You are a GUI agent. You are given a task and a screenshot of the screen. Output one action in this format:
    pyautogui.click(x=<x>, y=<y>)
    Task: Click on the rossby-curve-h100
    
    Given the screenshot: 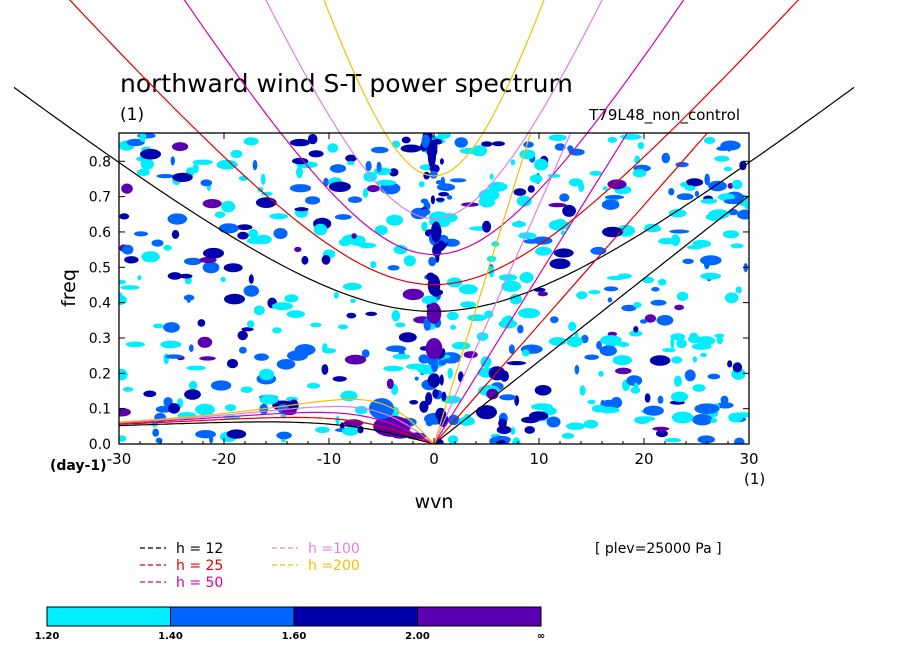 What is the action you would take?
    pyautogui.click(x=277, y=424)
    